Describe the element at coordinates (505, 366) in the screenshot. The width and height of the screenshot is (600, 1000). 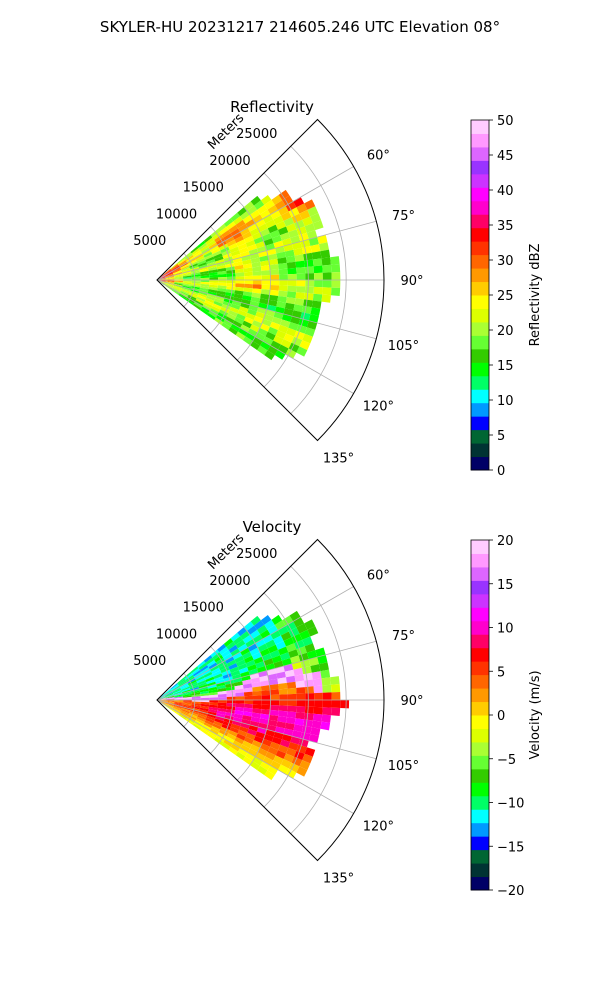
I see `colorbar-tick-label: 15` at that location.